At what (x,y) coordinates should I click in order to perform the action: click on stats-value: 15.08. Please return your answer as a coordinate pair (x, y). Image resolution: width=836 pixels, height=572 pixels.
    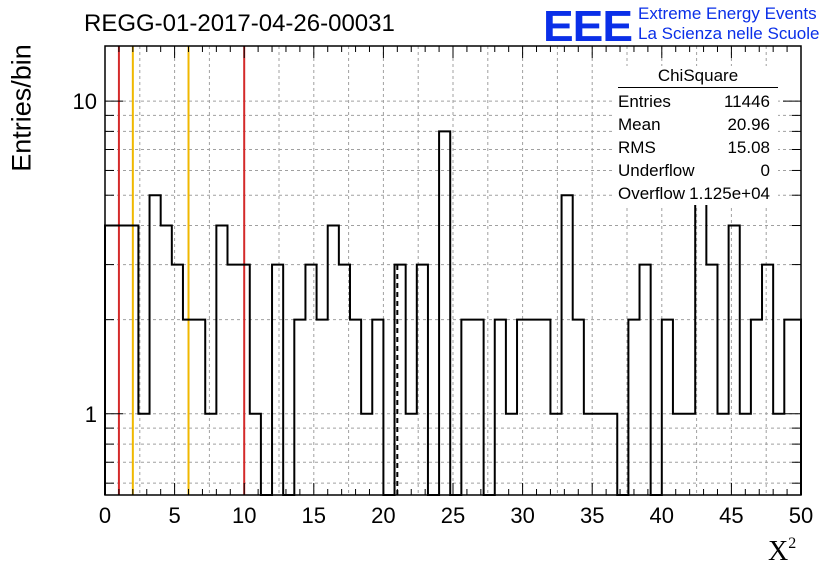
    Looking at the image, I should click on (748, 147).